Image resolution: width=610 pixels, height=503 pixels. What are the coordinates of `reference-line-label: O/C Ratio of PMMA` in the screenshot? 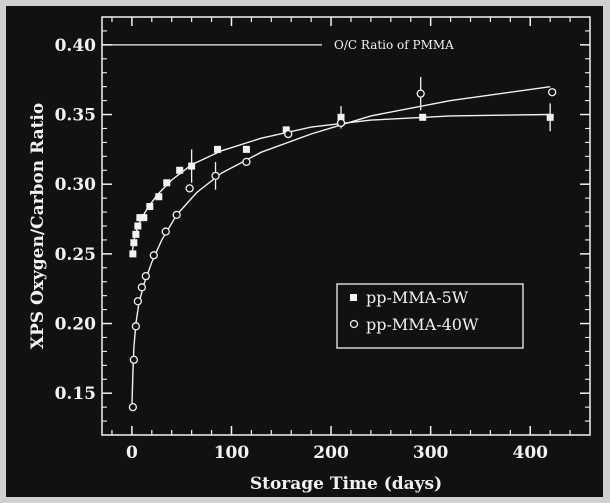 It's located at (394, 45).